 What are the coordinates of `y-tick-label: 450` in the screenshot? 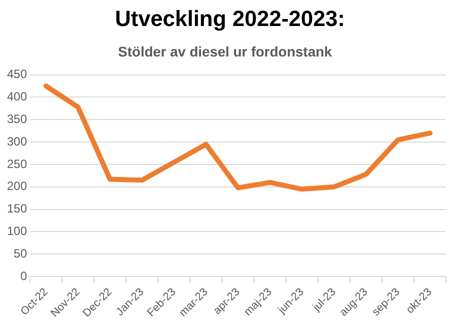 It's located at (17, 74).